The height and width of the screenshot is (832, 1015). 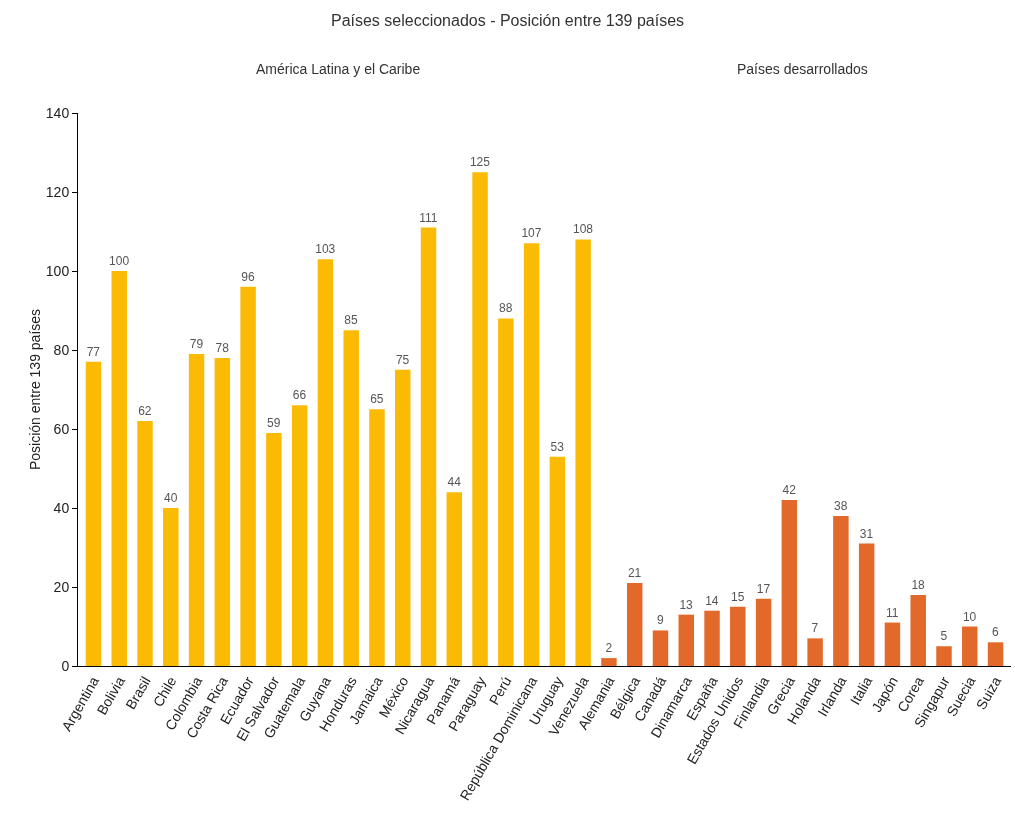 What do you see at coordinates (660, 620) in the screenshot?
I see `data-label: 9` at bounding box center [660, 620].